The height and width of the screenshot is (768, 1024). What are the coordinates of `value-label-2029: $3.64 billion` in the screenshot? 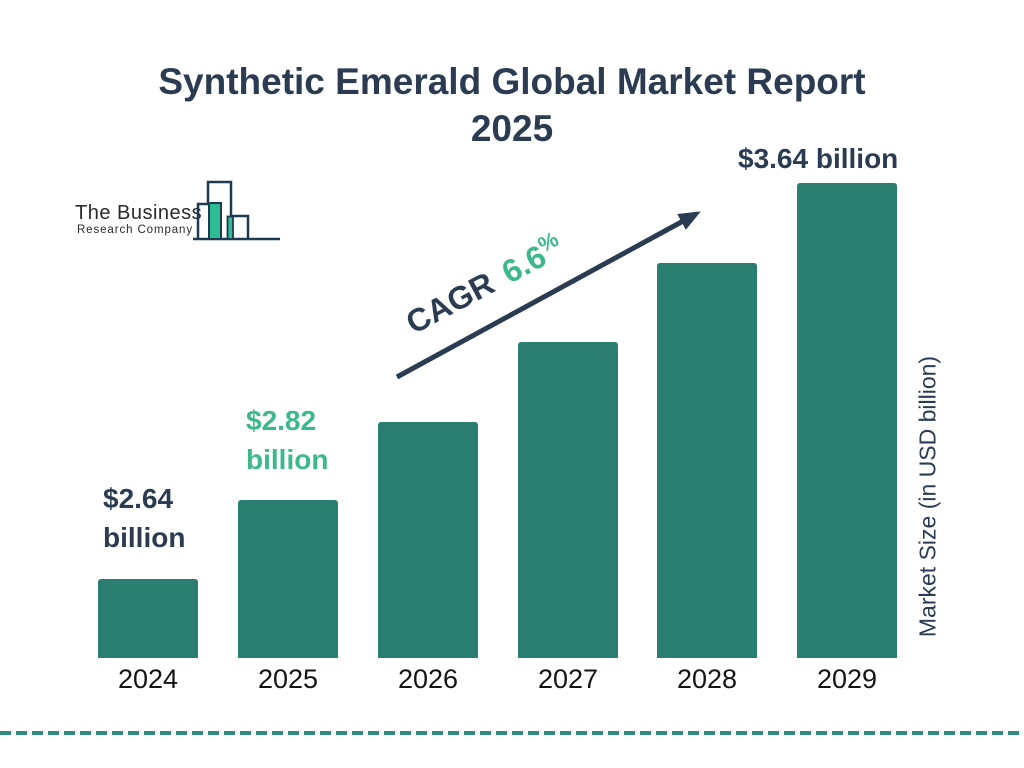 It's located at (818, 158).